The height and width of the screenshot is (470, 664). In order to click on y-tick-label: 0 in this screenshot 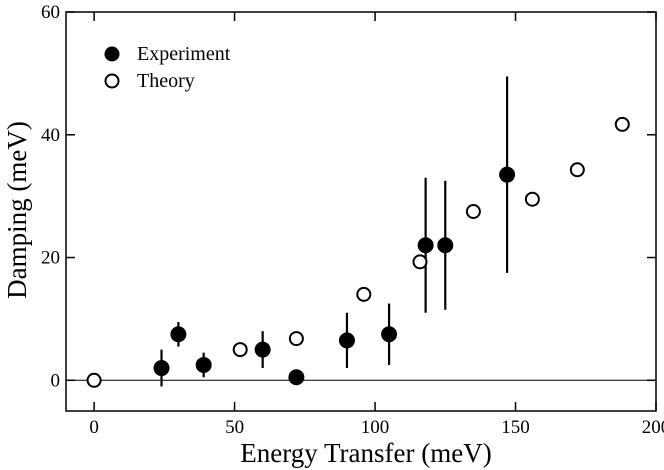, I will do `click(56, 380)`.